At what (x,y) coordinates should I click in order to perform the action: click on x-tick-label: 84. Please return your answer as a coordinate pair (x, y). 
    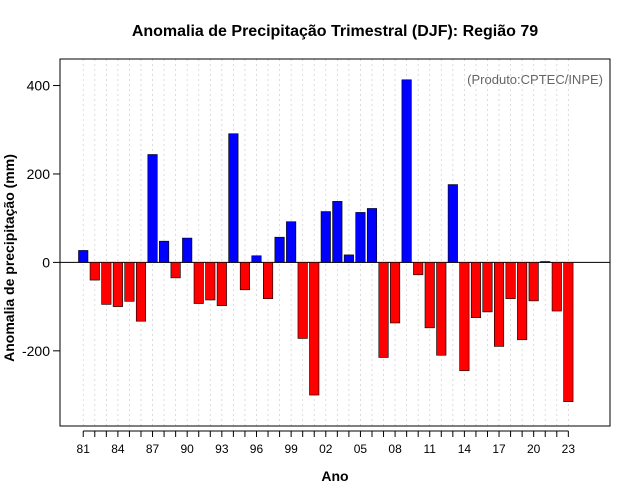
    Looking at the image, I should click on (118, 449).